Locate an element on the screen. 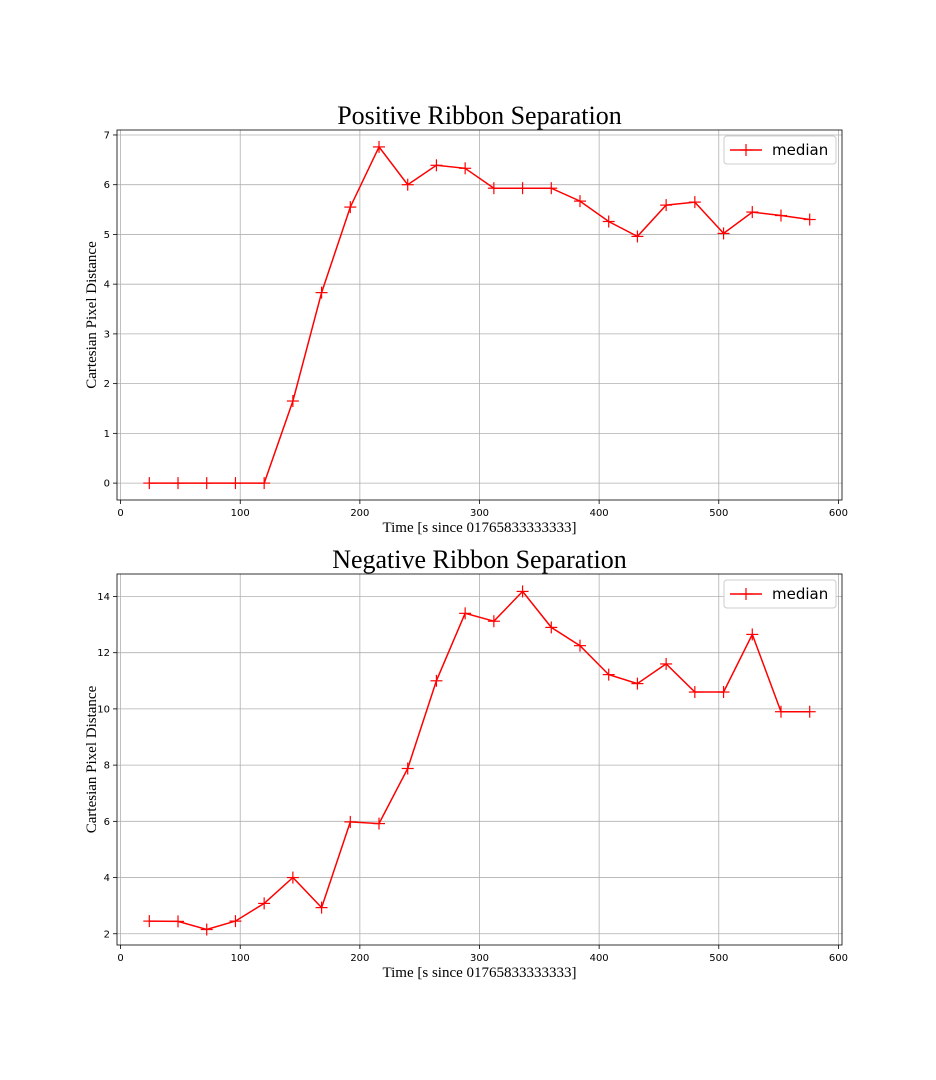 This screenshot has width=936, height=1080. y-tick-label: 10 is located at coordinates (103, 709).